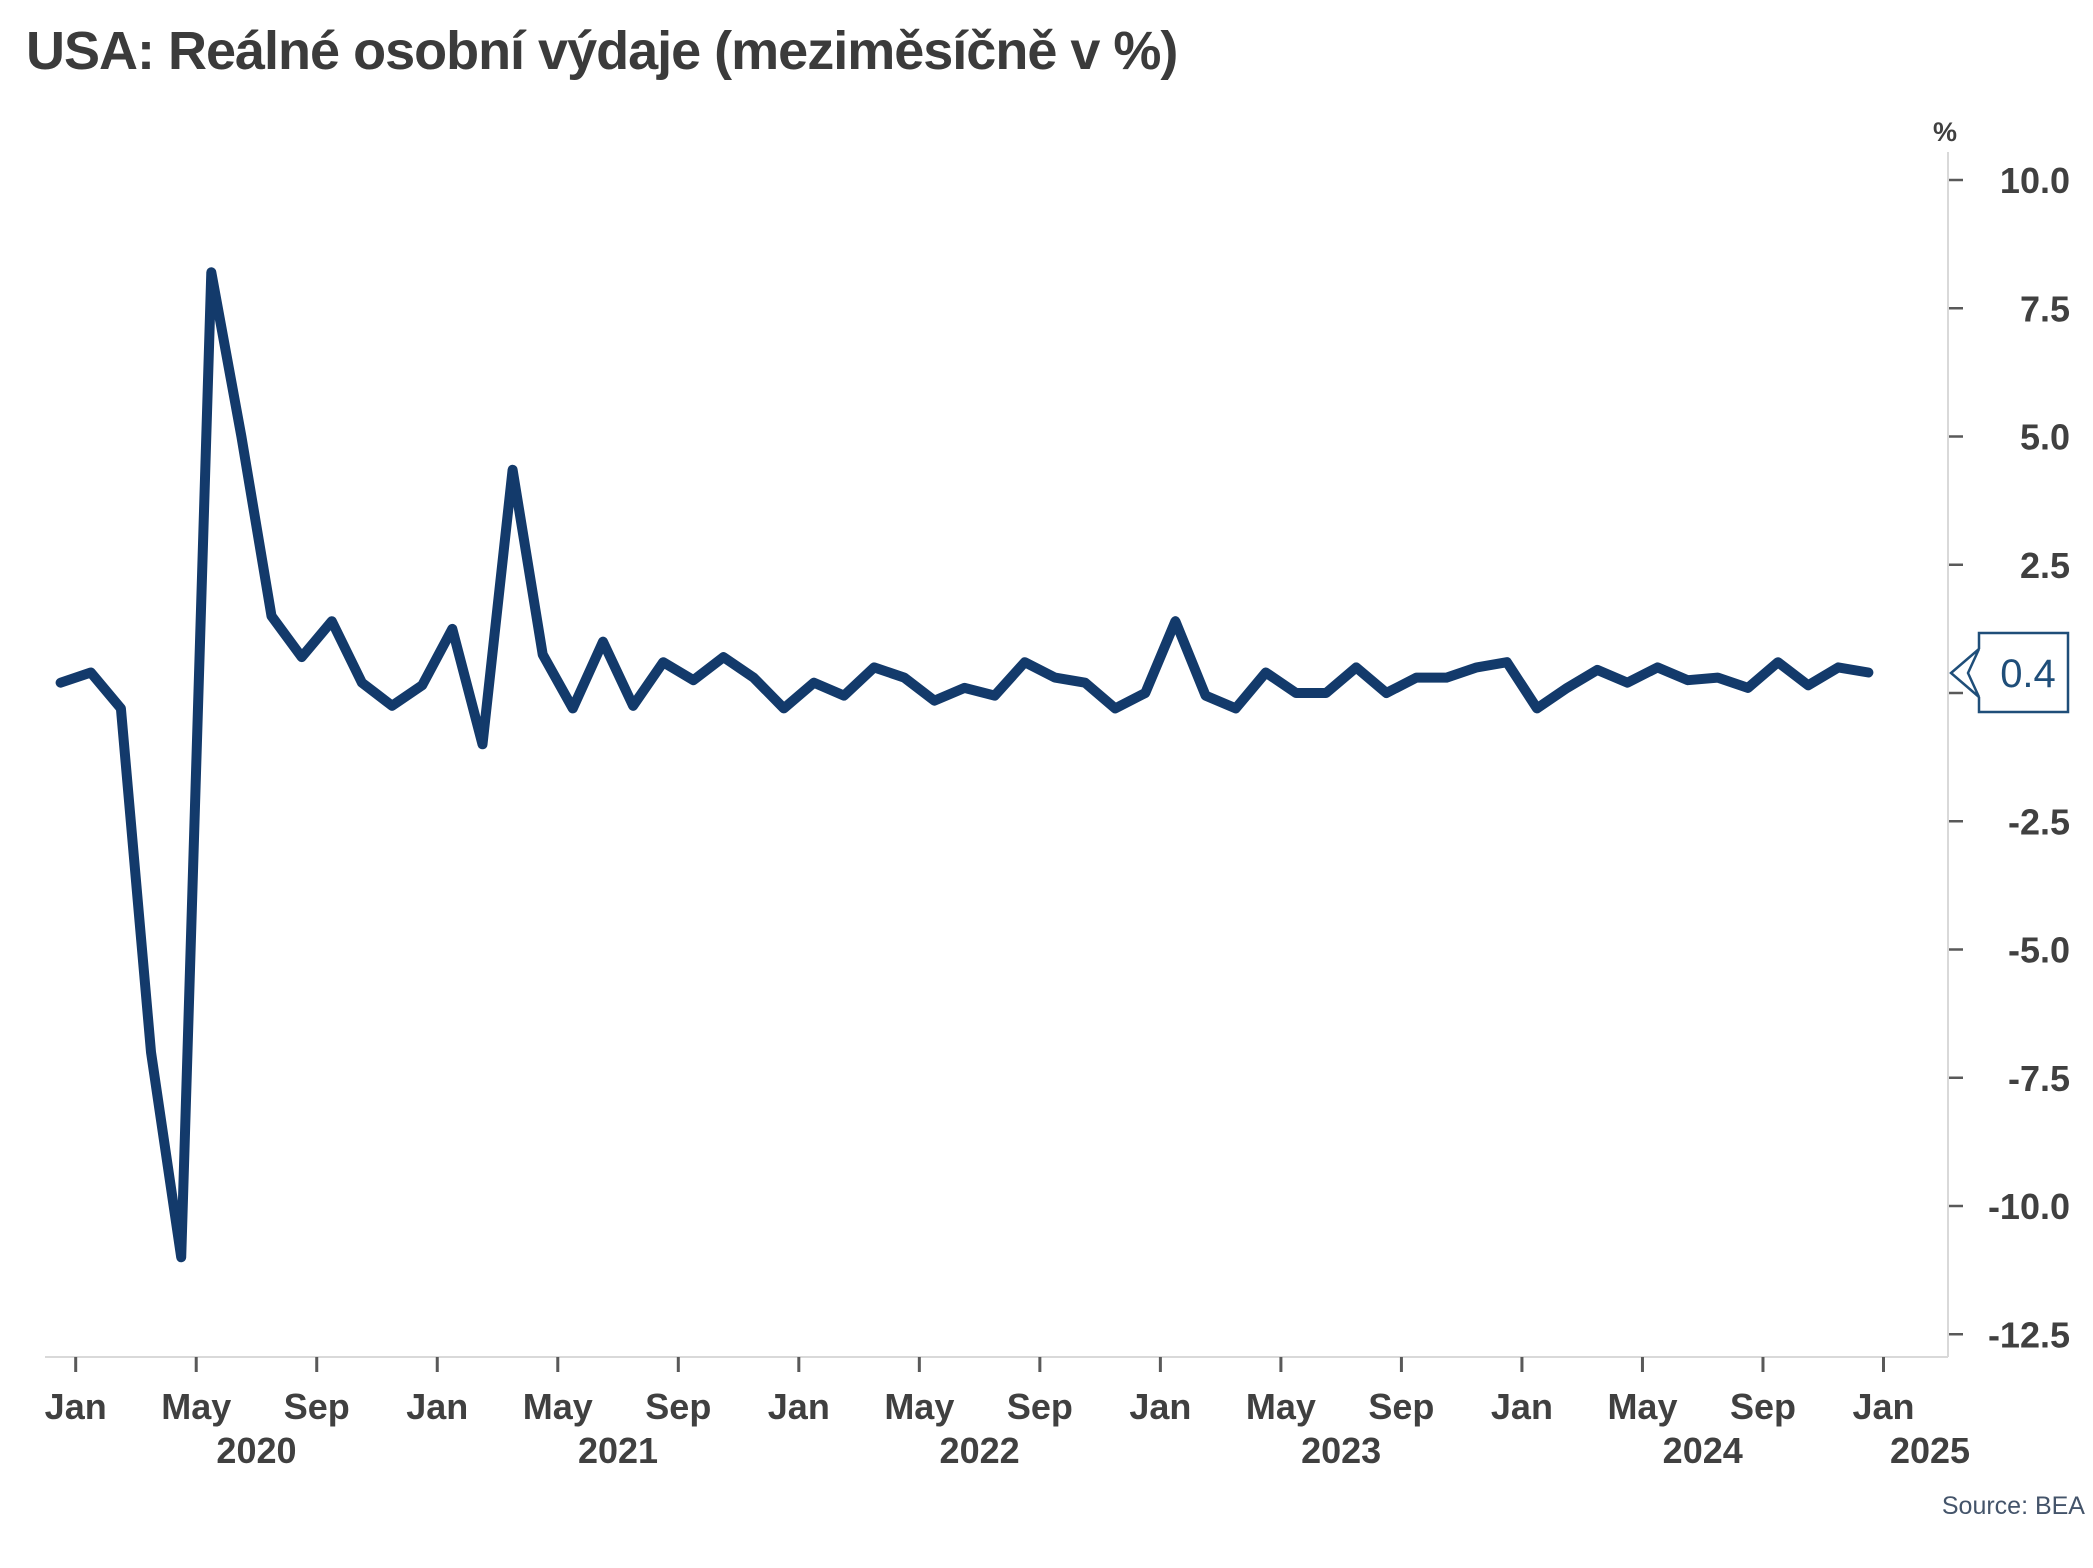 This screenshot has height=1568, width=2093. I want to click on y-axis-ticks: 10.0 7.5 5.0 2.5 -2.5 -5.0 -7.5 -10.0 -12.5, so click(2009, 757).